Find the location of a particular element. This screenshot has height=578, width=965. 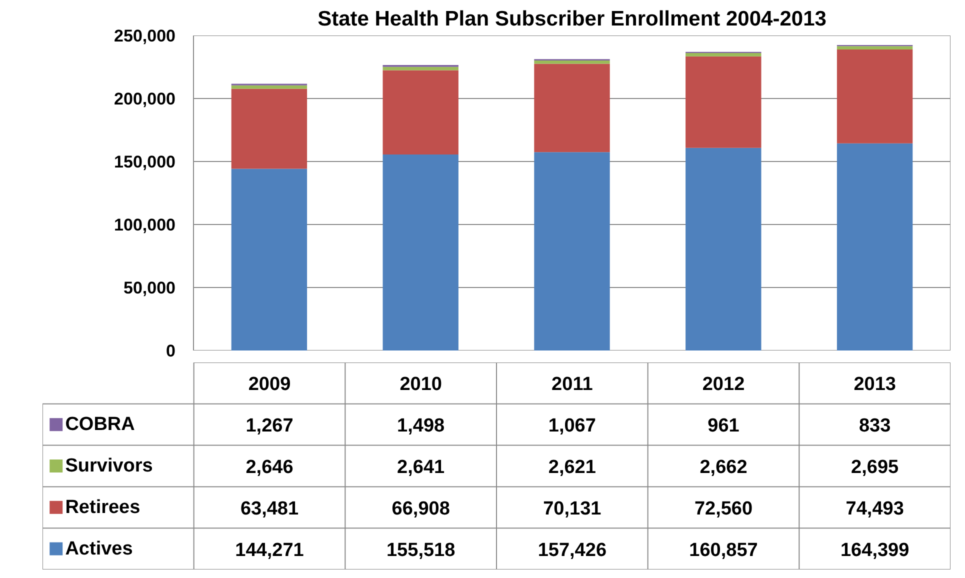

data-label: 2,662 is located at coordinates (724, 467).